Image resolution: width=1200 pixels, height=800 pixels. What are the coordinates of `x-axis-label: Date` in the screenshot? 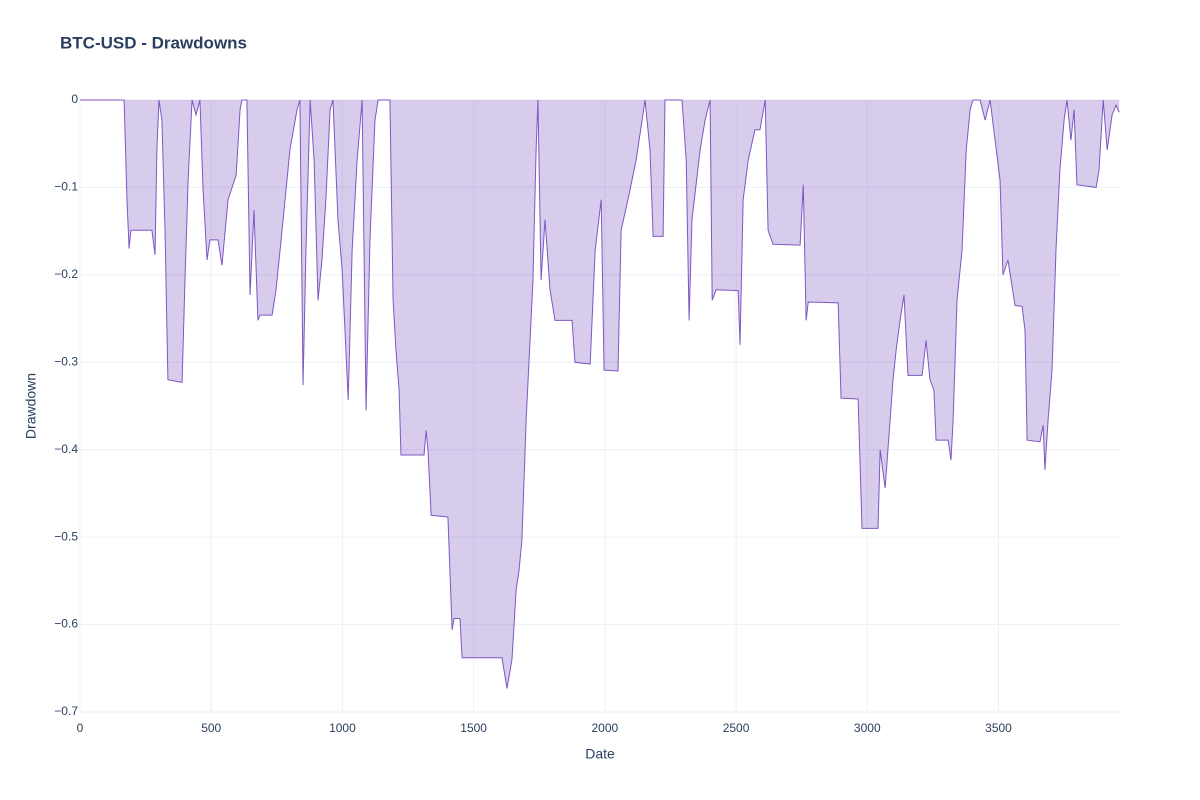 It's located at (600, 754).